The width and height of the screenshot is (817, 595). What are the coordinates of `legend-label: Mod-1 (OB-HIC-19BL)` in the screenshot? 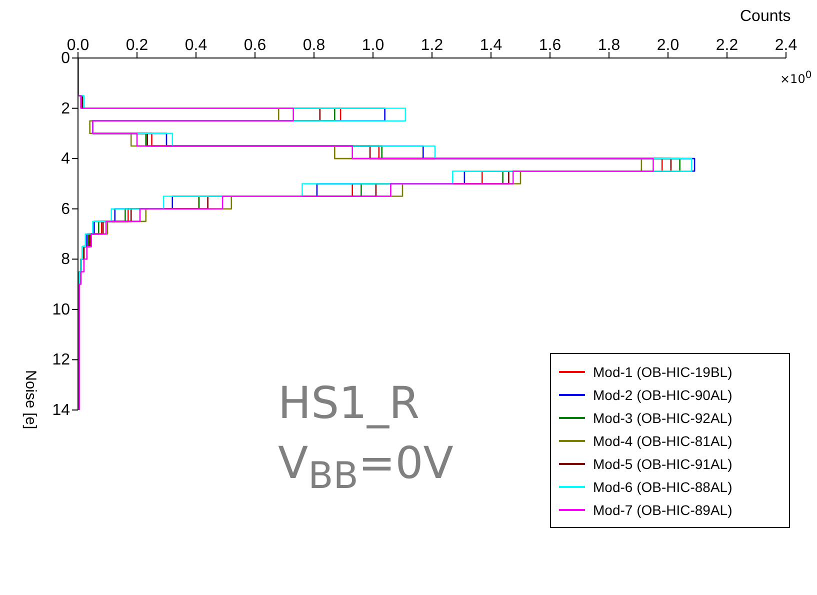 It's located at (662, 372).